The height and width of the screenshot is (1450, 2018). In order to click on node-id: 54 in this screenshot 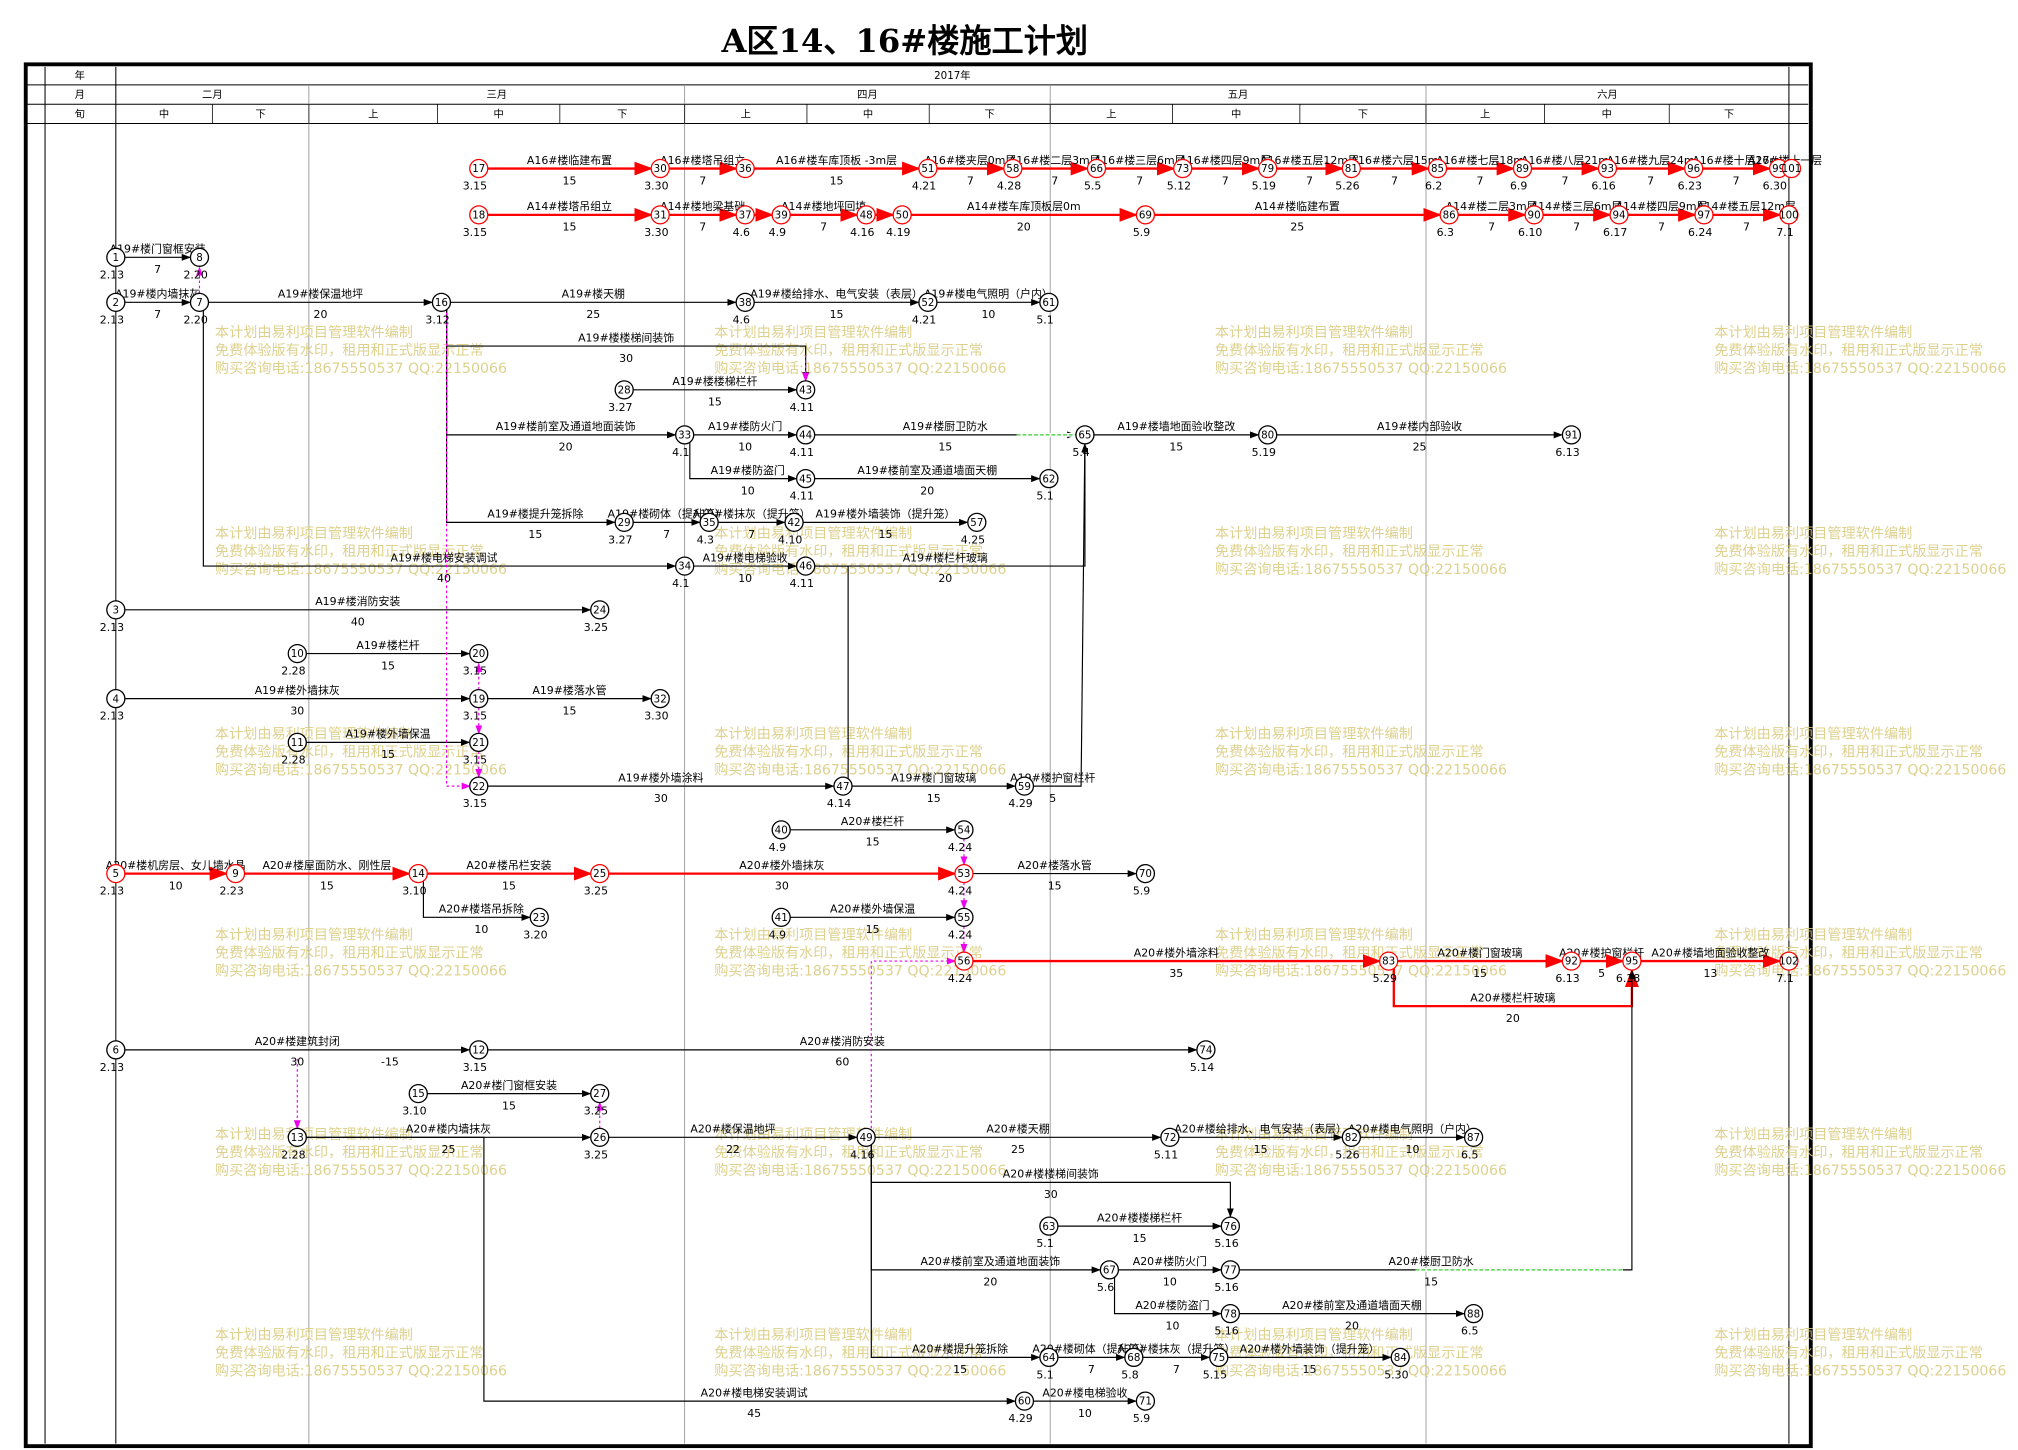, I will do `click(963, 831)`.